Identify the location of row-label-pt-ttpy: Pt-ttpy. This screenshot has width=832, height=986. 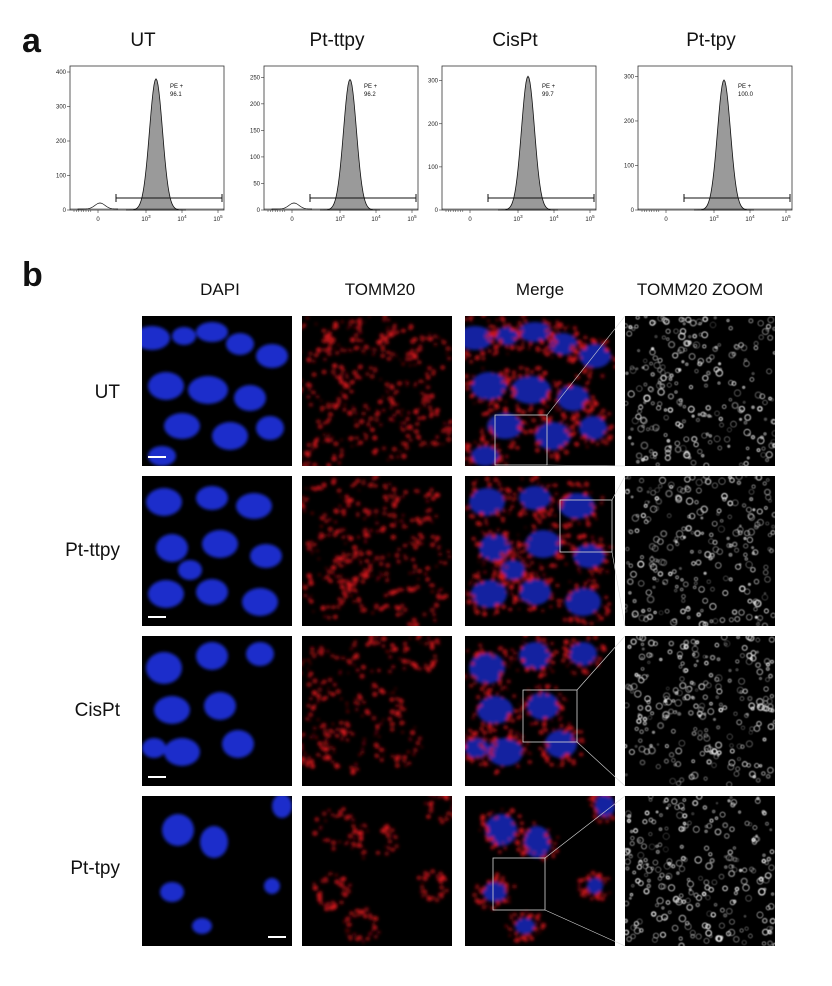
(92, 550).